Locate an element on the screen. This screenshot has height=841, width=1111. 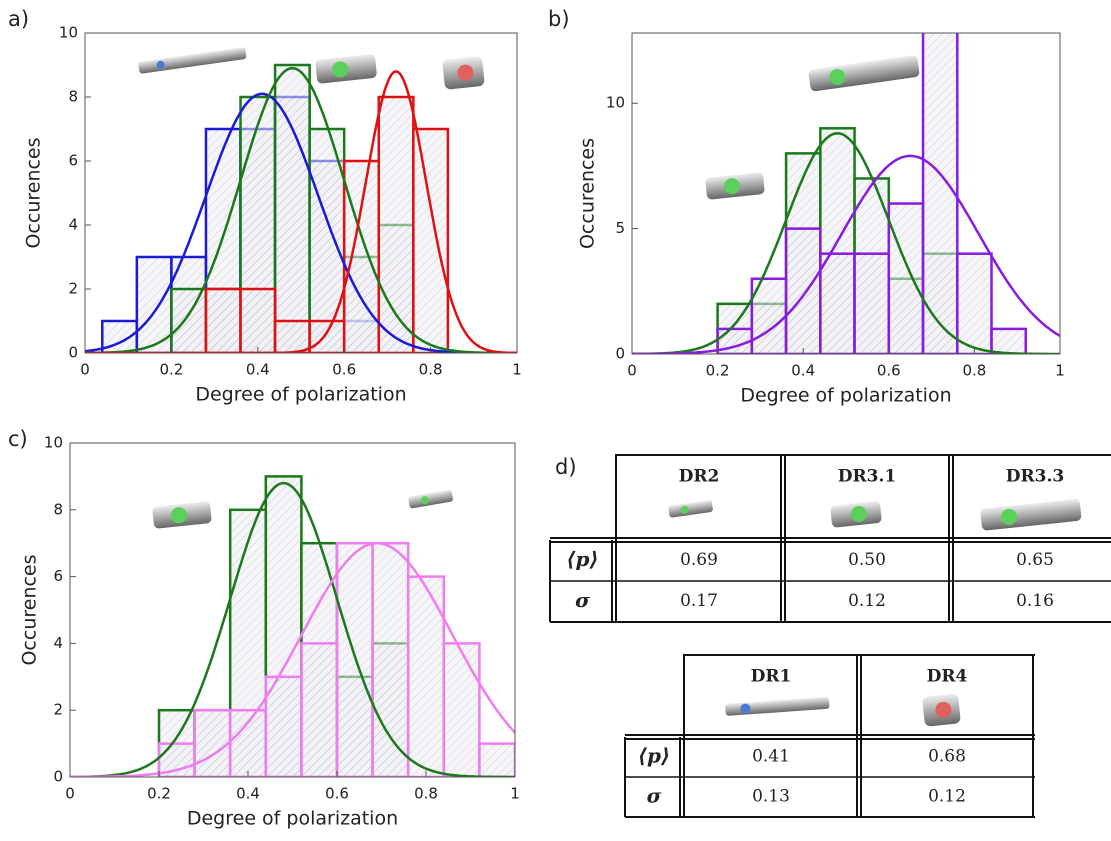
panel-label: b) is located at coordinates (559, 19).